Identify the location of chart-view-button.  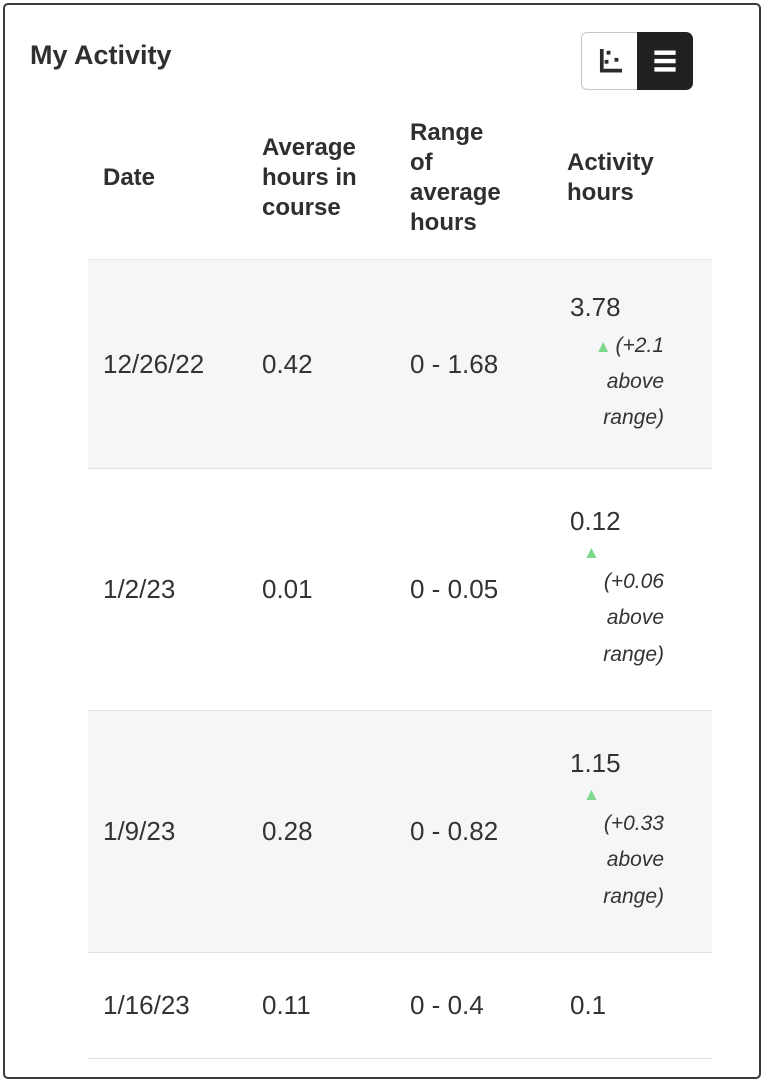
(609, 61).